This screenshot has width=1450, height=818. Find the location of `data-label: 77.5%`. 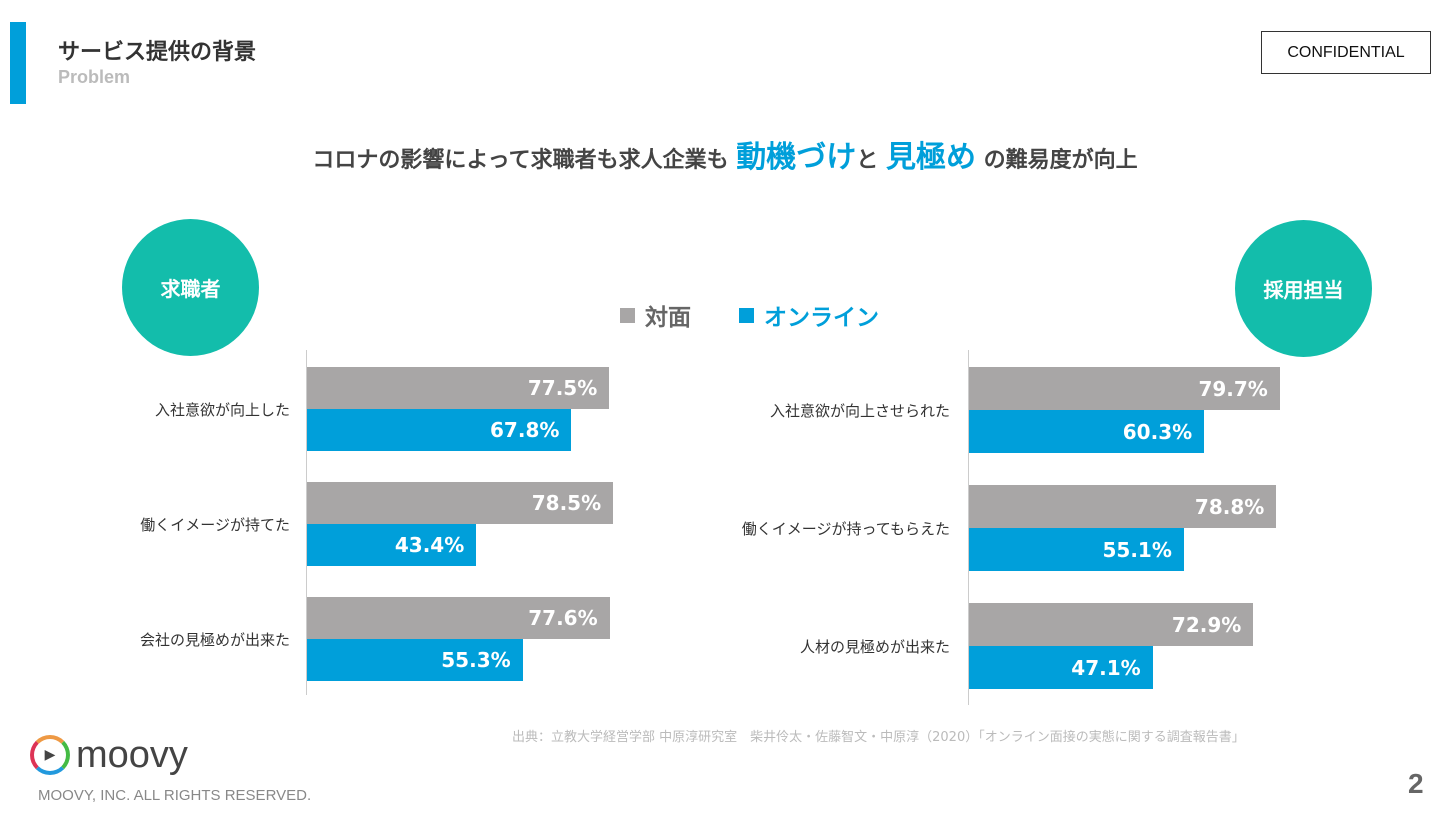

data-label: 77.5% is located at coordinates (562, 388).